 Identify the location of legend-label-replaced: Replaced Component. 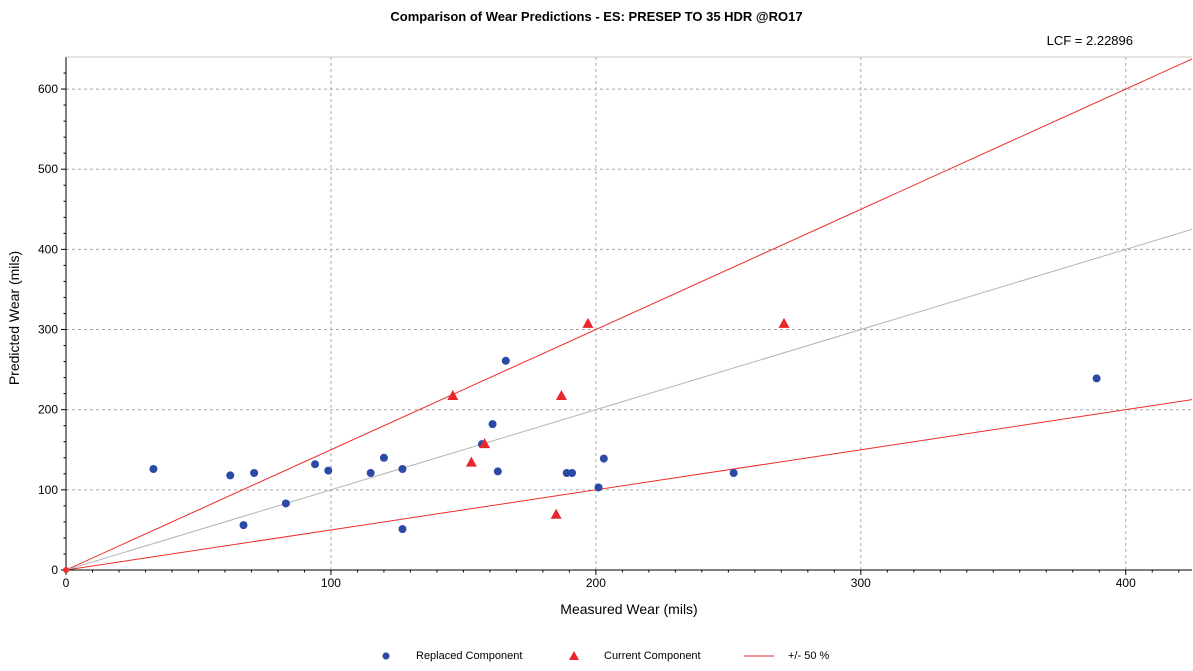
(469, 656).